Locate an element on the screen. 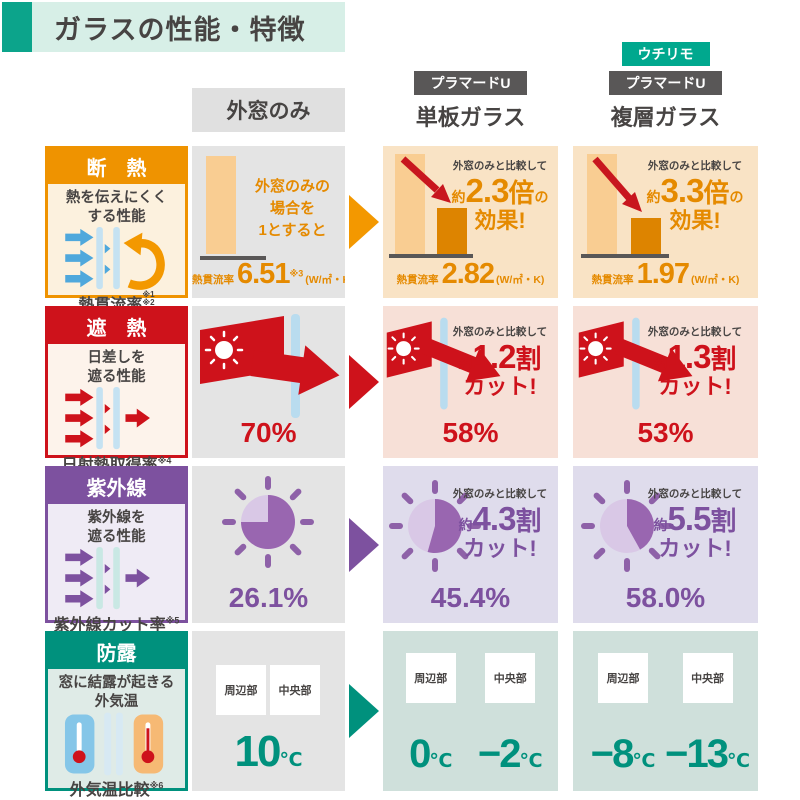  compare-block: 外窓のみと比較して 約1.2割 カット! is located at coordinates (500, 362).